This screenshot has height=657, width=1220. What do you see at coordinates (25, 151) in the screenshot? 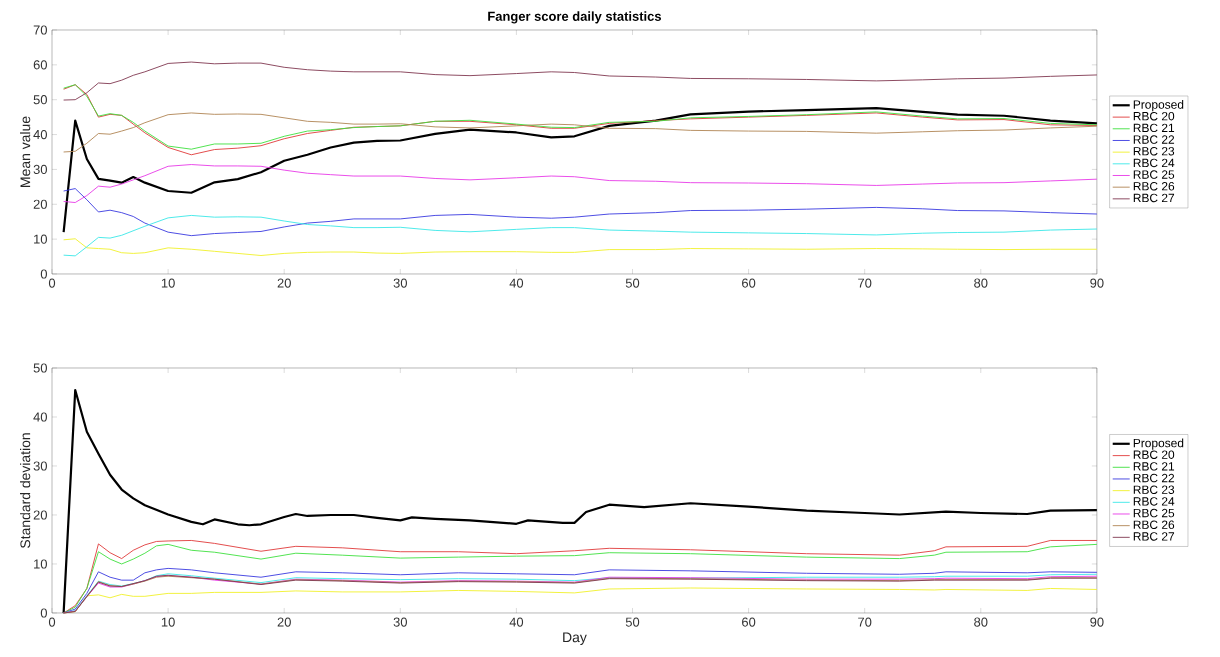
I see `y-axis-title: Mean value` at bounding box center [25, 151].